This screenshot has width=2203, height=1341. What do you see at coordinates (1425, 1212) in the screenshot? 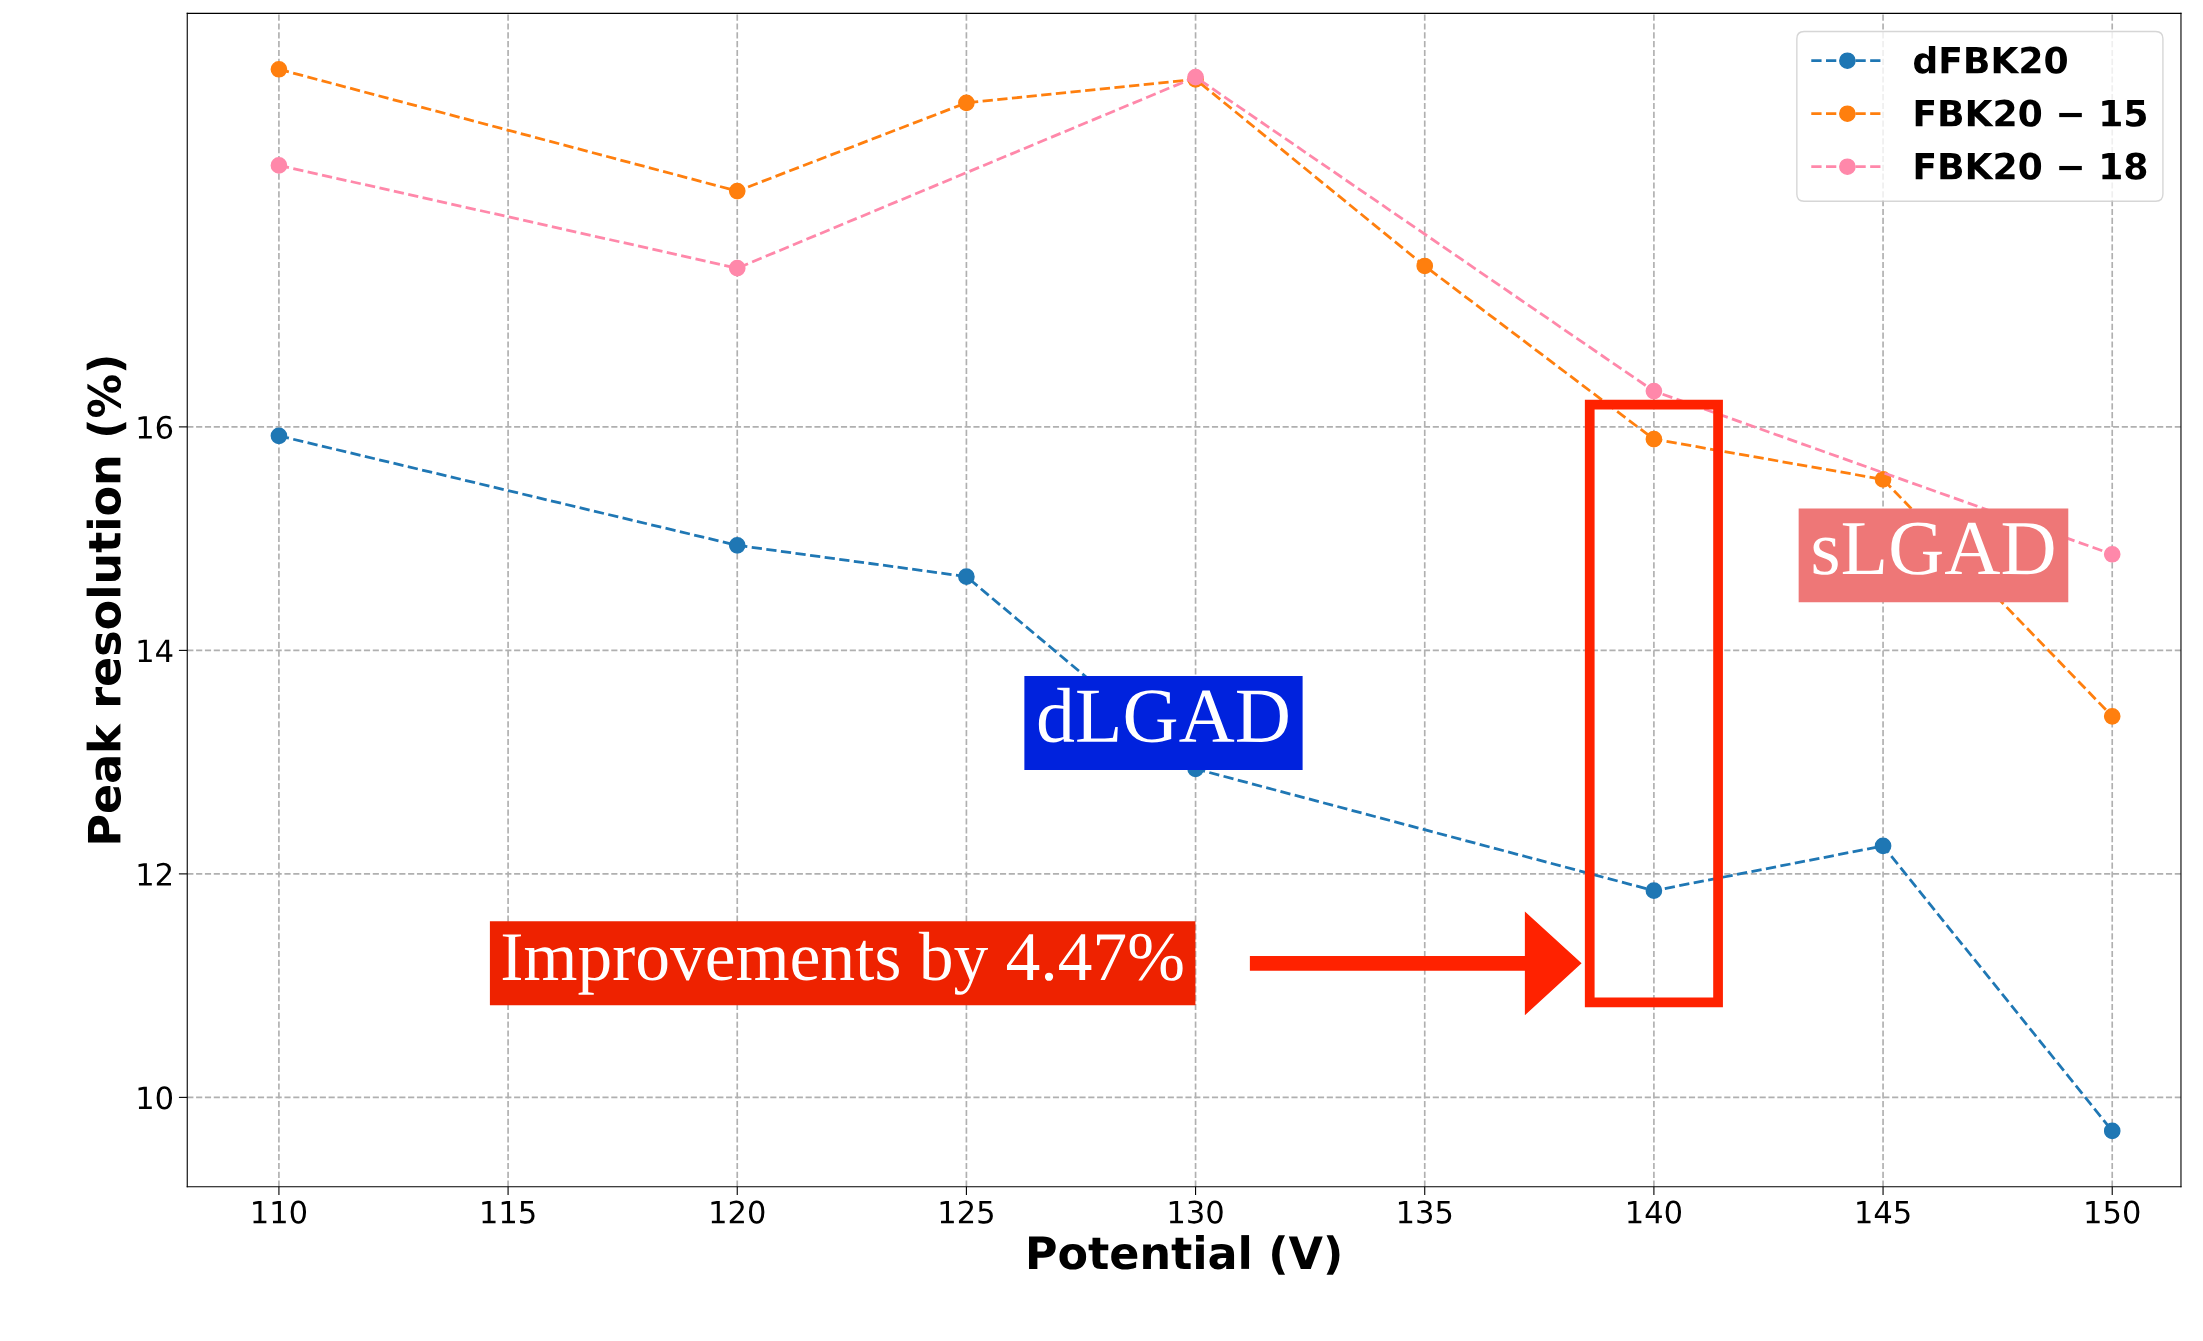
I see `x-tick-label: 135` at bounding box center [1425, 1212].